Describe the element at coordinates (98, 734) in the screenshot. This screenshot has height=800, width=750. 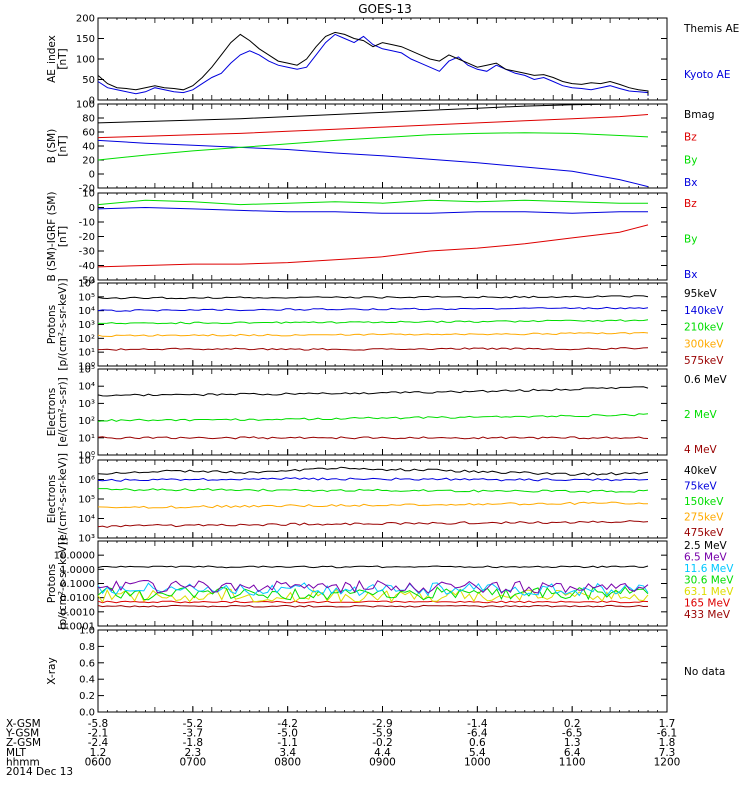
I see `ephemeris-value: -2.1` at that location.